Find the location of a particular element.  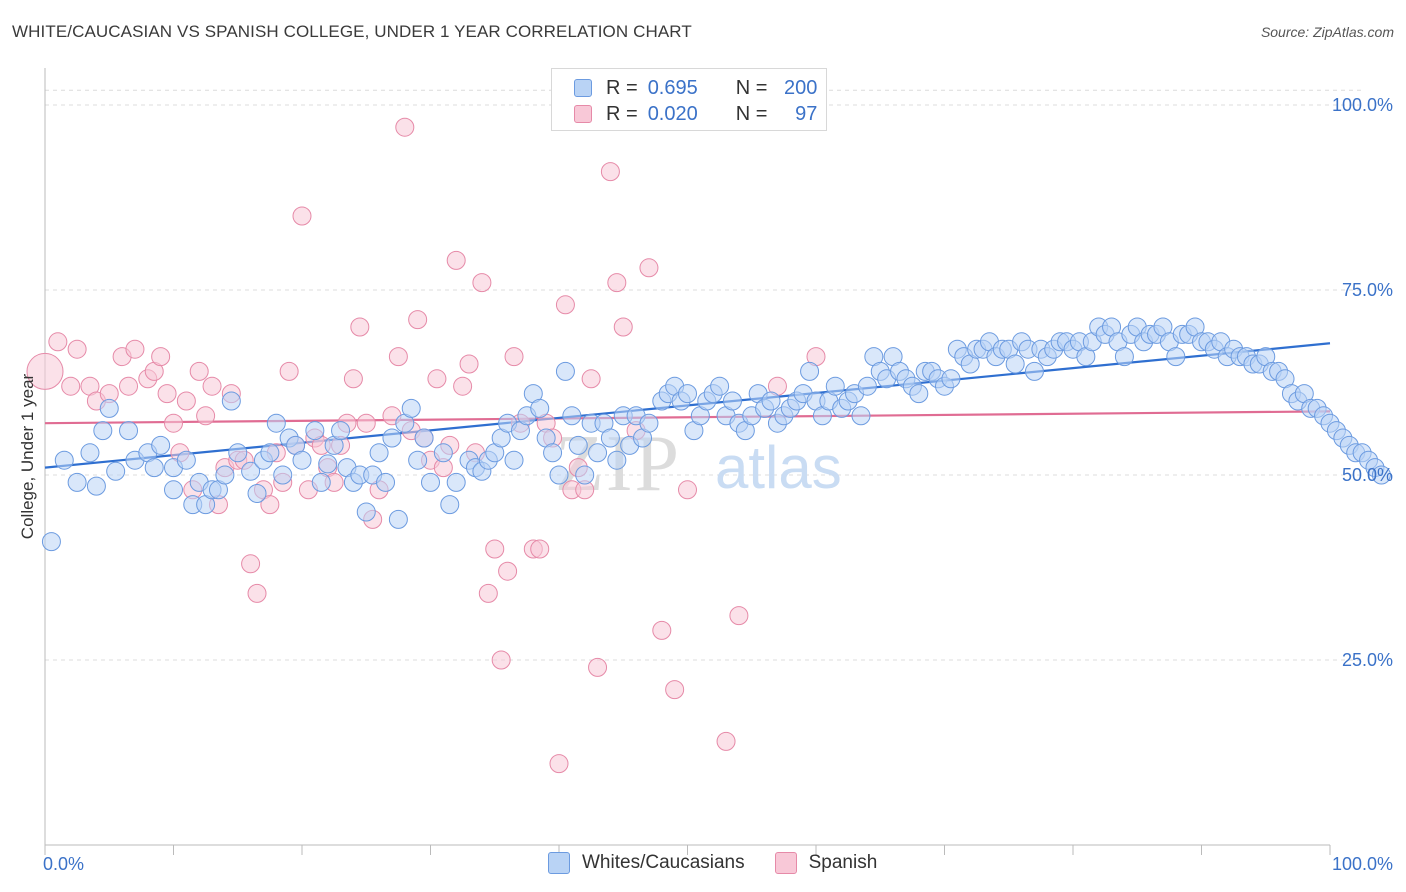

y-tick-label: 25.0% is located at coordinates (1367, 660).